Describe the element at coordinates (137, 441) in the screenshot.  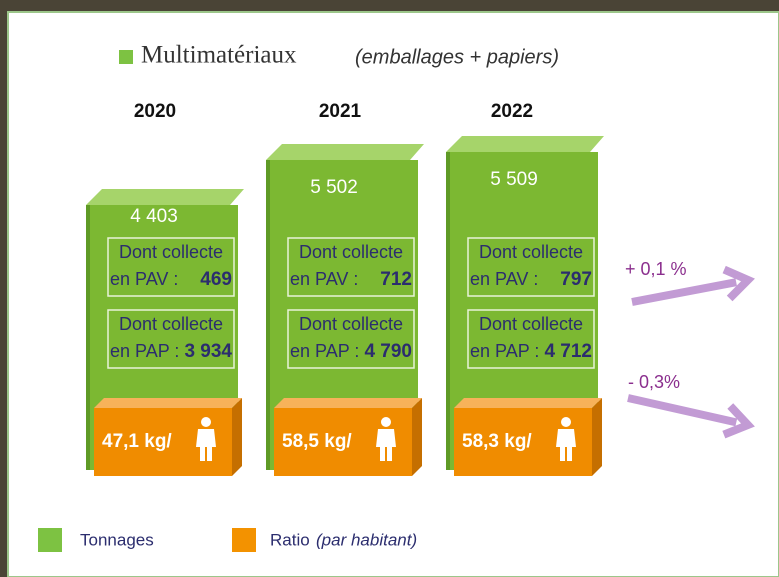
I see `ratio: 47,1 kg/` at that location.